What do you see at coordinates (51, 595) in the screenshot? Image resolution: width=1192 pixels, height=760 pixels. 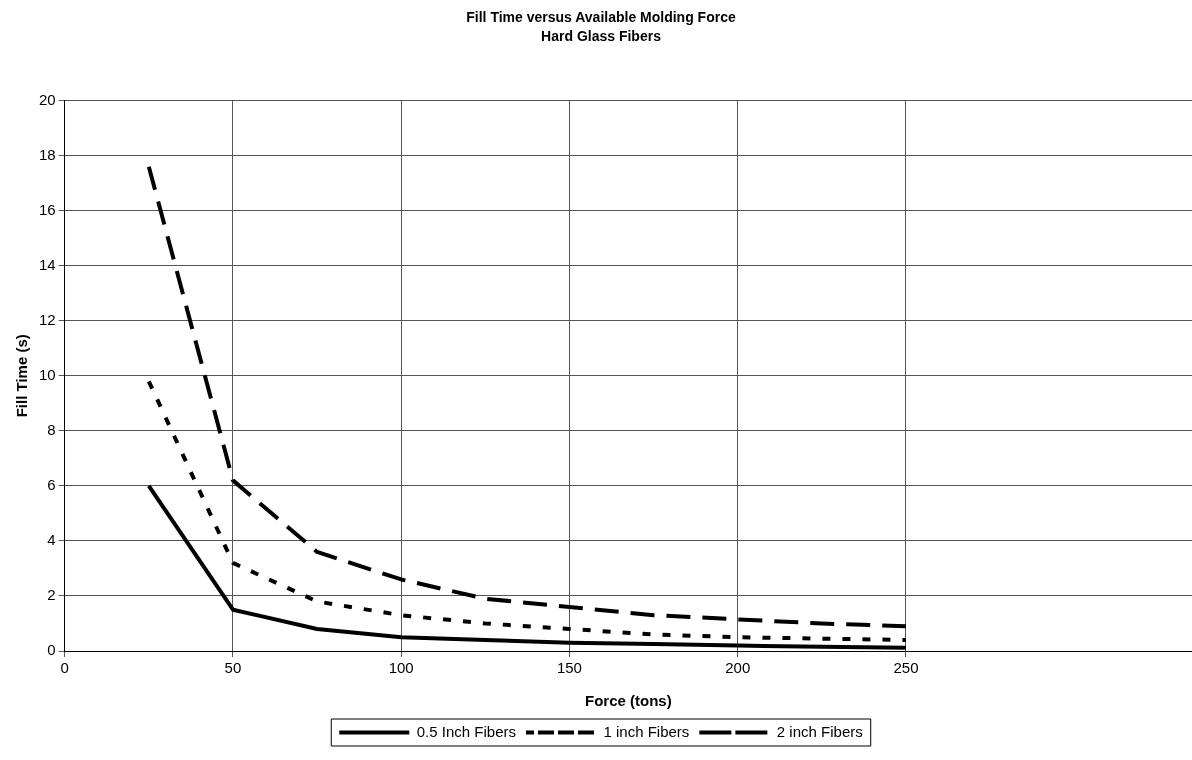 I see `y-tick-label: 2` at bounding box center [51, 595].